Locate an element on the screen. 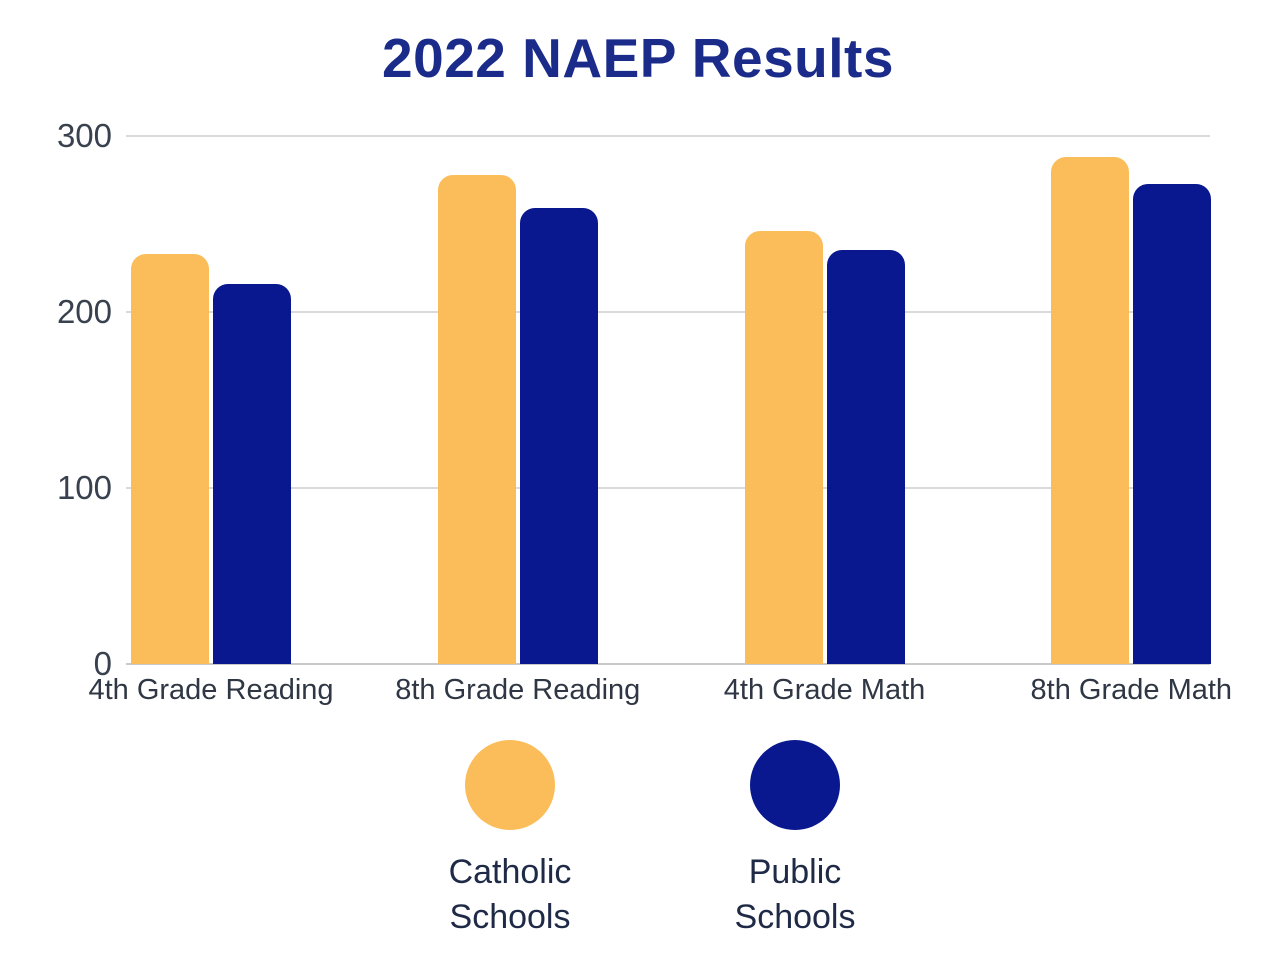  catholic-schools-swatch-circle-icon is located at coordinates (510, 785).